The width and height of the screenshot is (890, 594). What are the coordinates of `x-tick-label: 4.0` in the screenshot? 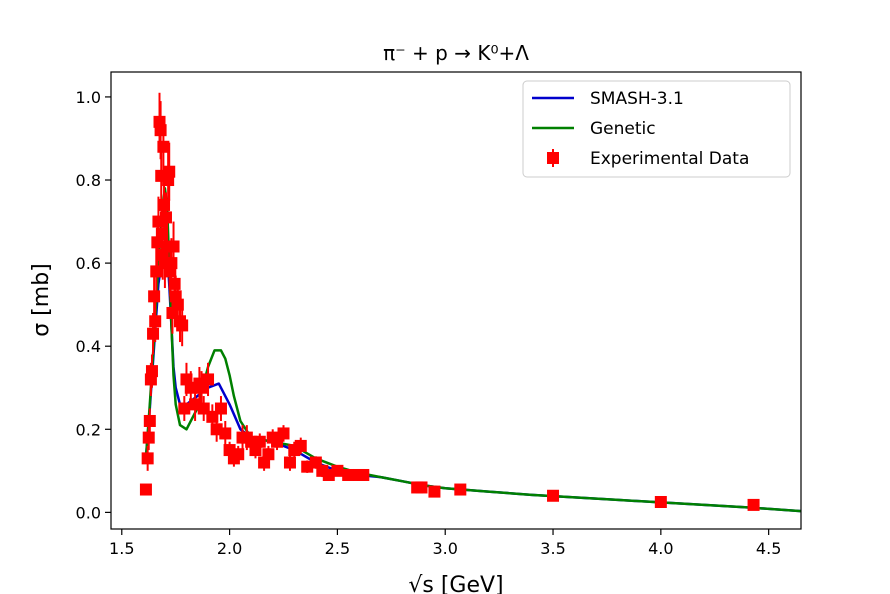 It's located at (660, 548).